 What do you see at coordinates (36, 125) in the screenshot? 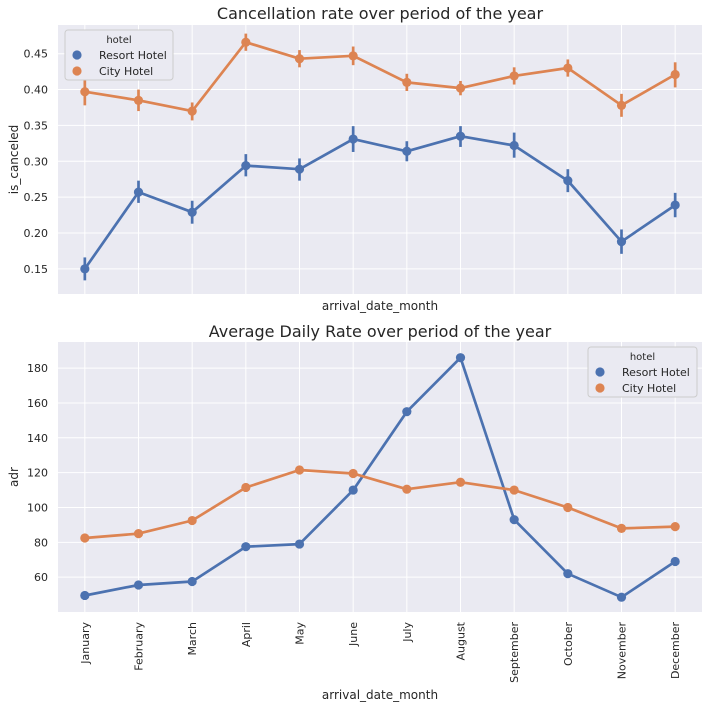
I see `y-tick-label: 0.35` at bounding box center [36, 125].